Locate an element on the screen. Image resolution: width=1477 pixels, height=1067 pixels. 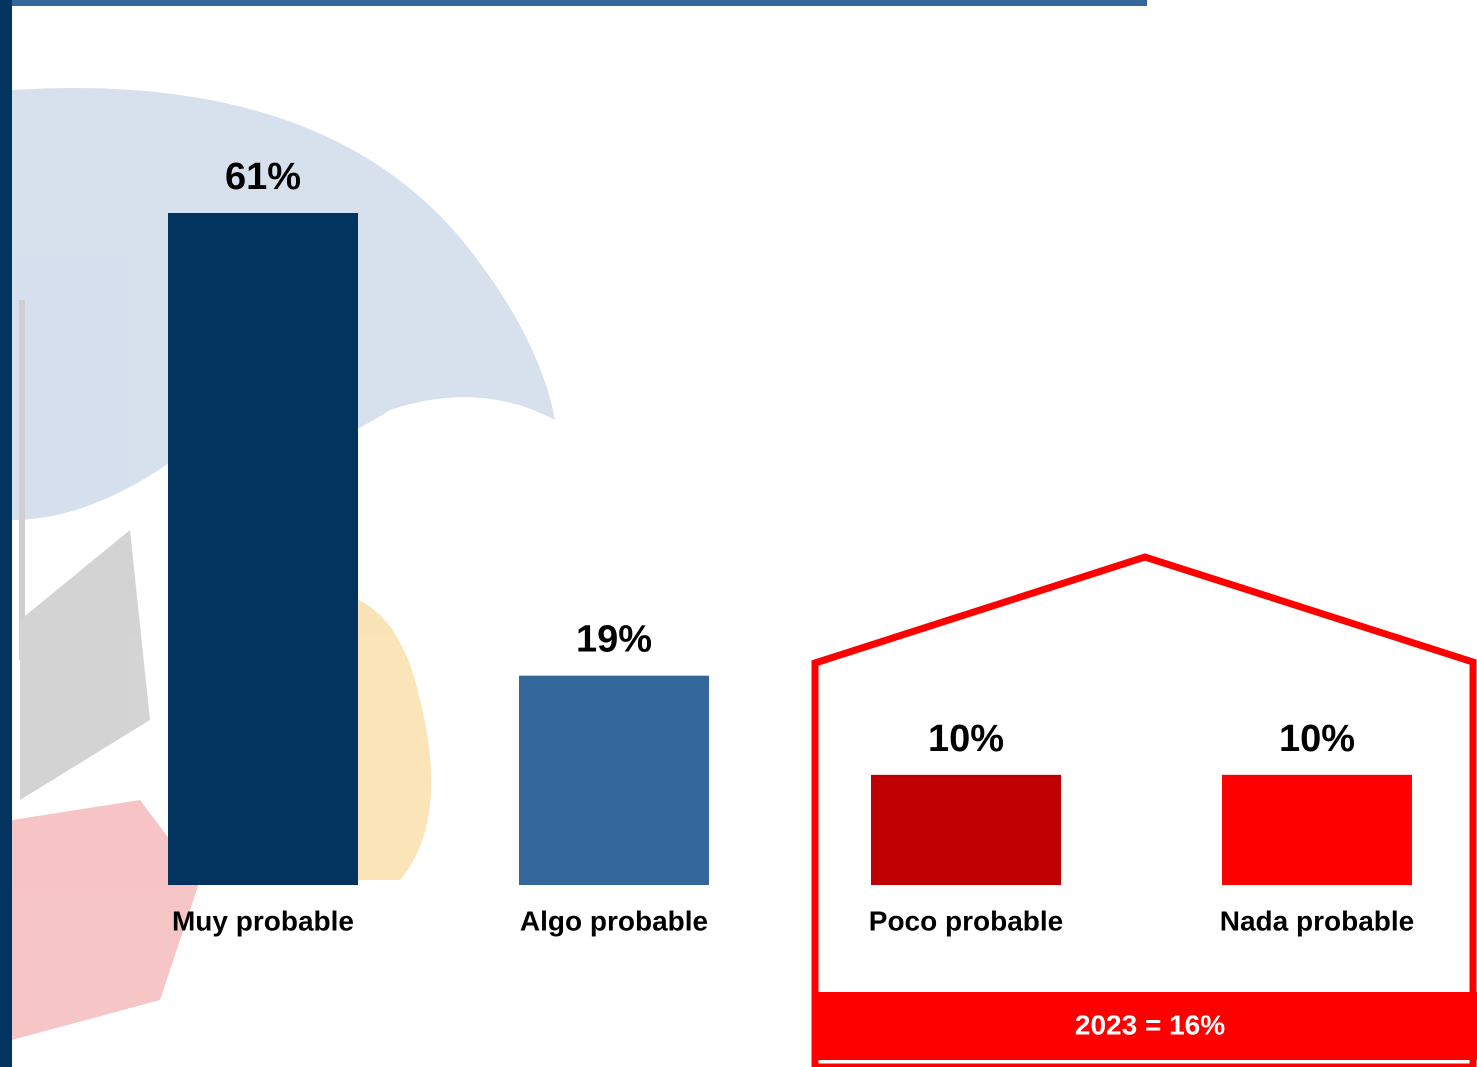
annotation: 2023 = 16% is located at coordinates (1150, 1024).